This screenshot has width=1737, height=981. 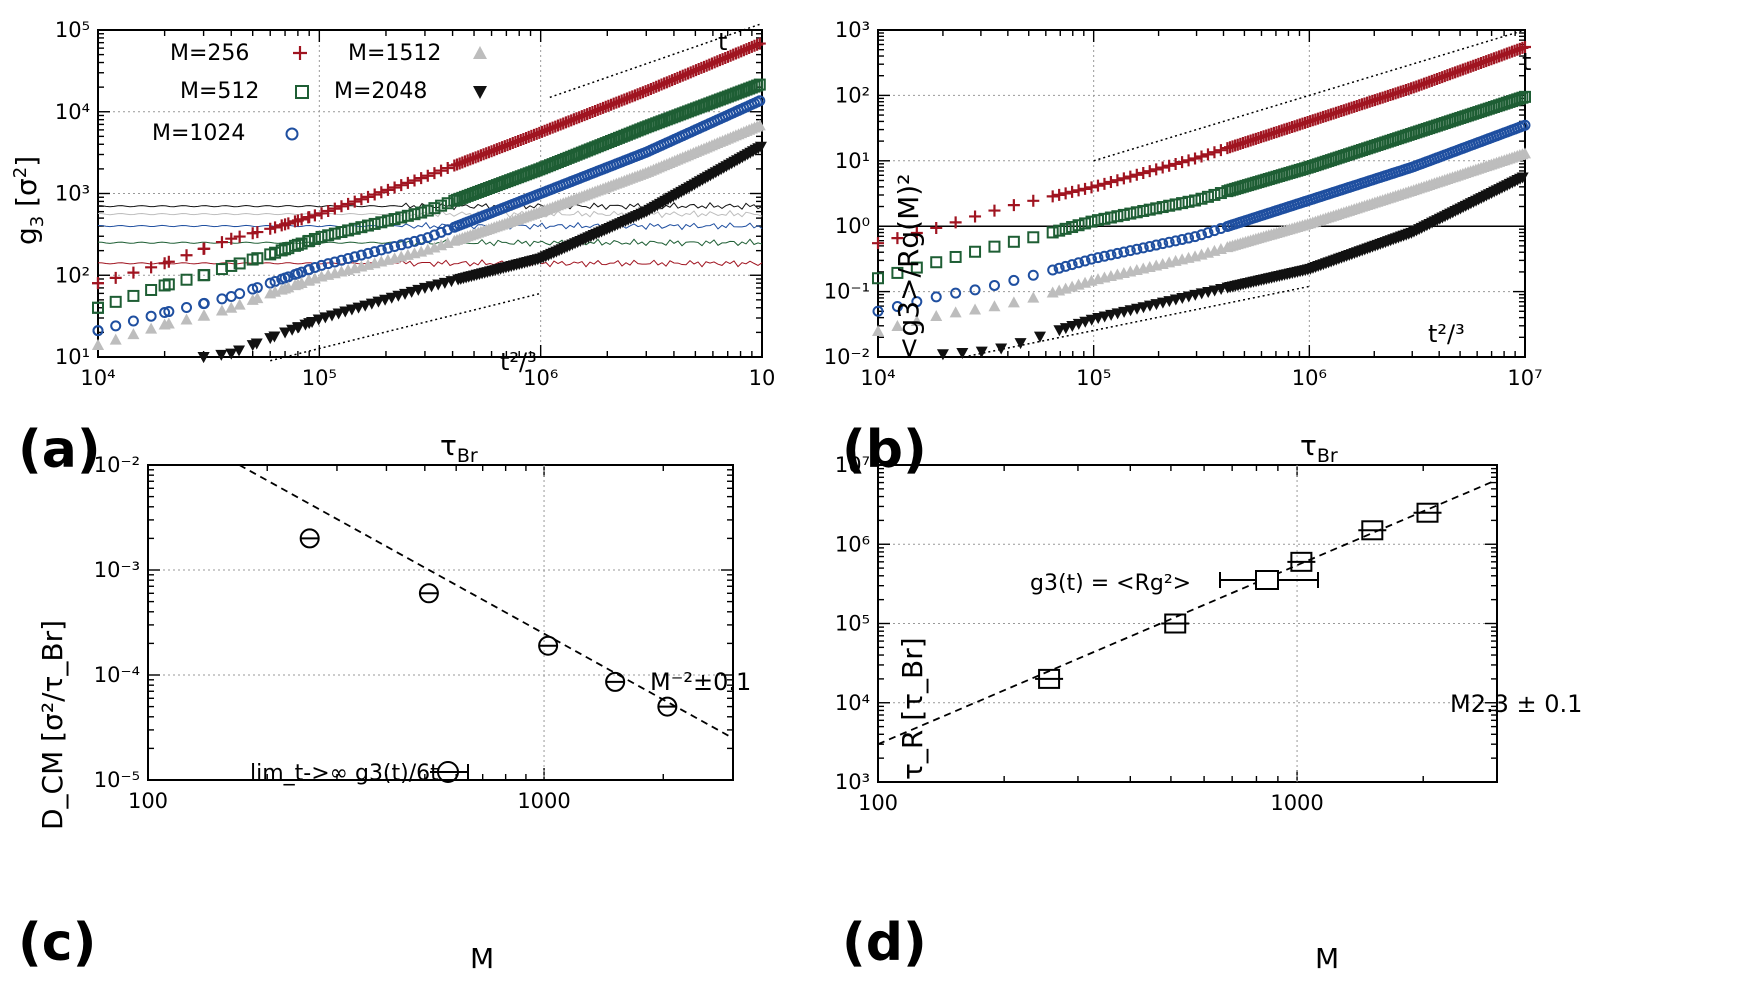 What do you see at coordinates (486, 602) in the screenshot?
I see `c-fit-line` at bounding box center [486, 602].